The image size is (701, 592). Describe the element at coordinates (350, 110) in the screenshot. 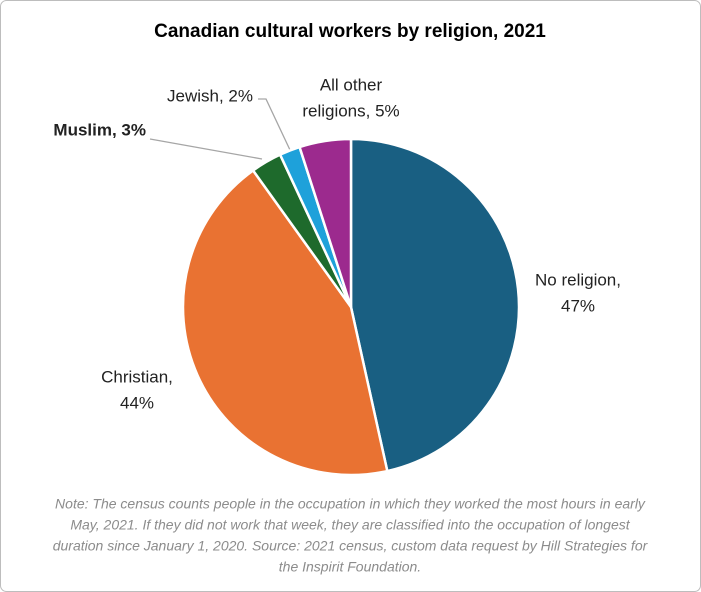

I see `data-label: religions, 5%` at that location.